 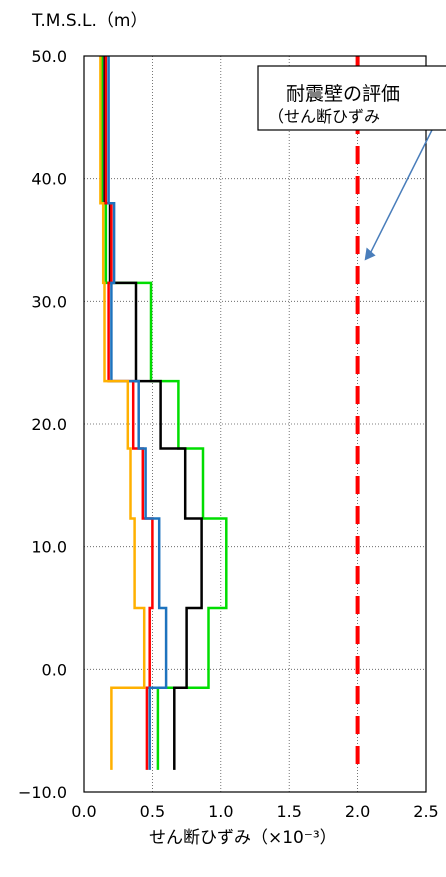 I want to click on annotation-line-2: （せん断ひずみ, so click(x=324, y=116).